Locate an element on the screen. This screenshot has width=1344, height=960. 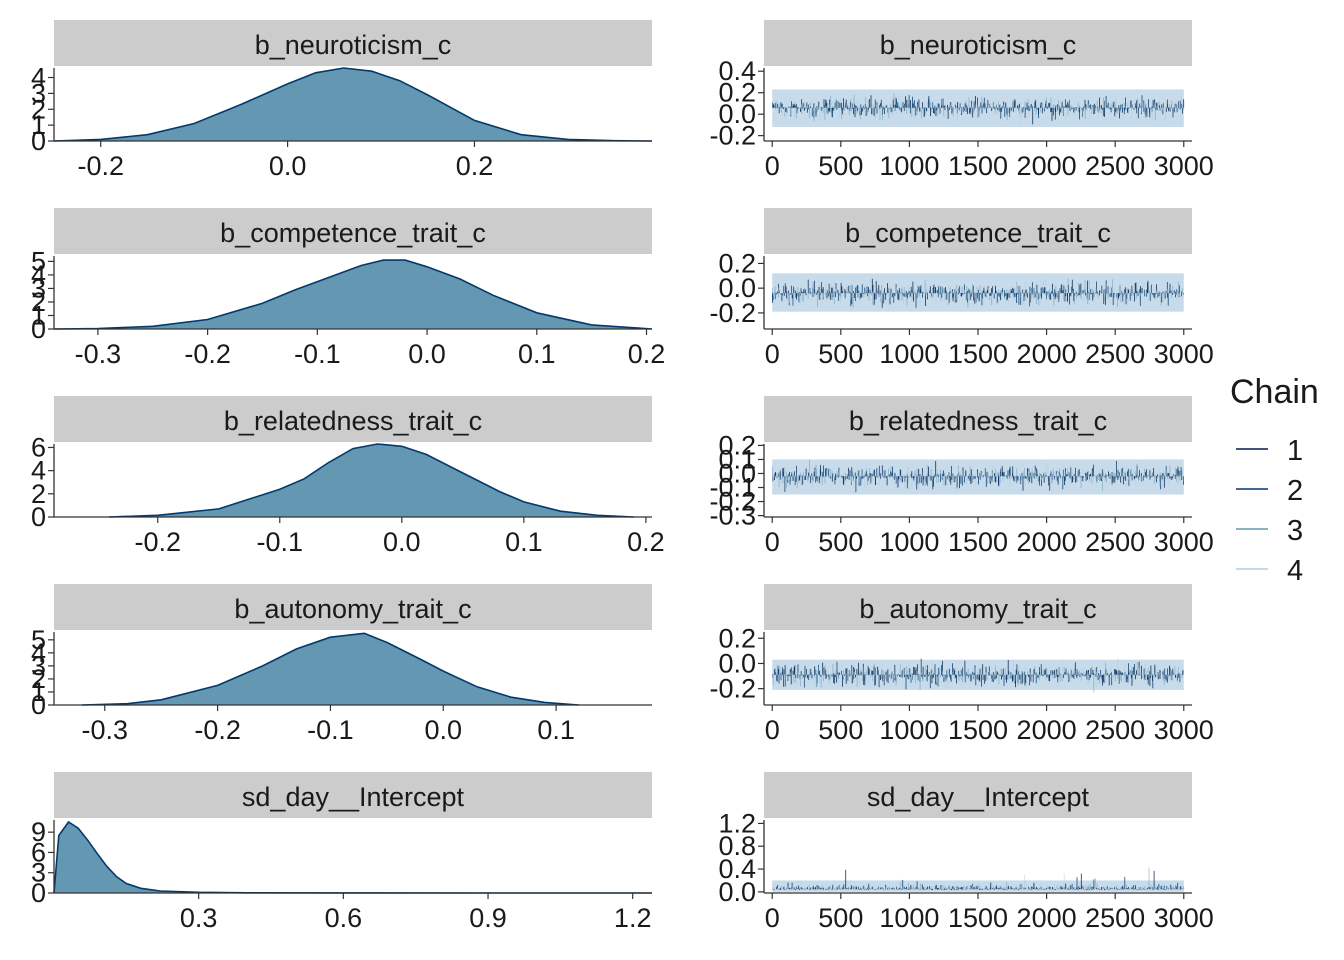
panel-title: b_competence_trait_c is located at coordinates (978, 233).